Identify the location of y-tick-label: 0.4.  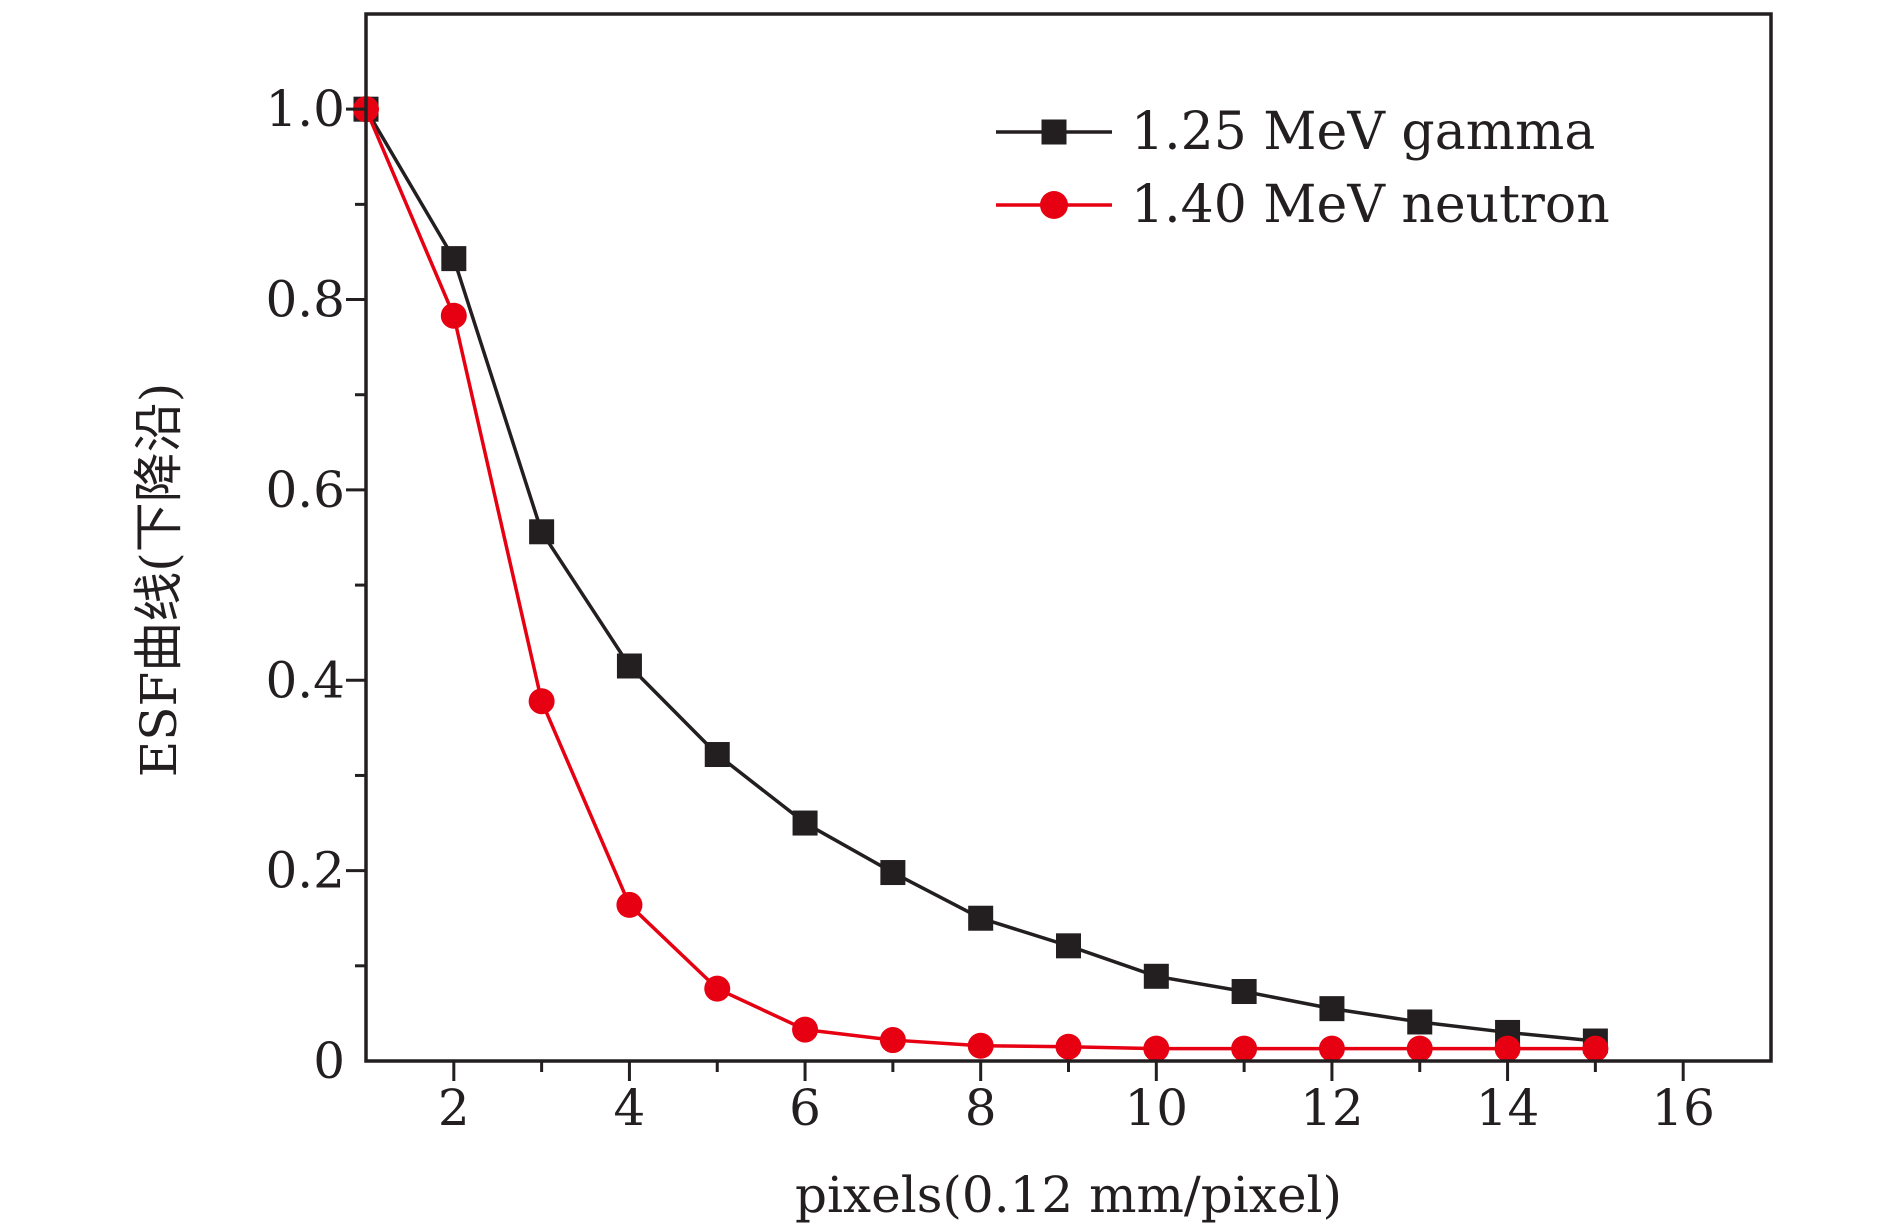
(305, 680).